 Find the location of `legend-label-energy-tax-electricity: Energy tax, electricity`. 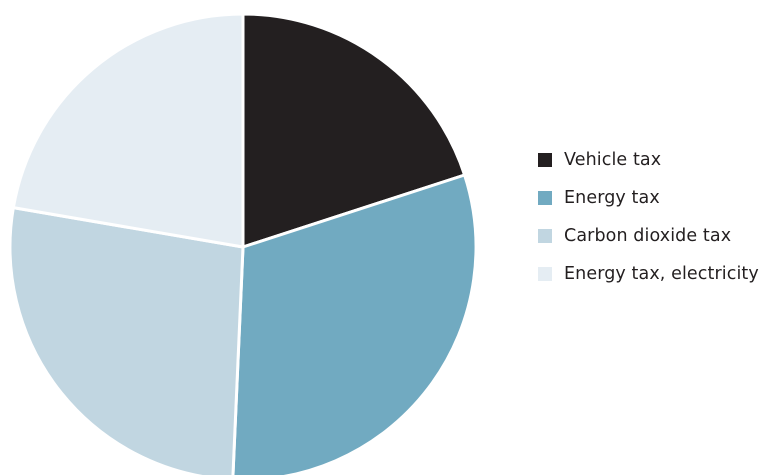

legend-label-energy-tax-electricity: Energy tax, electricity is located at coordinates (661, 274).